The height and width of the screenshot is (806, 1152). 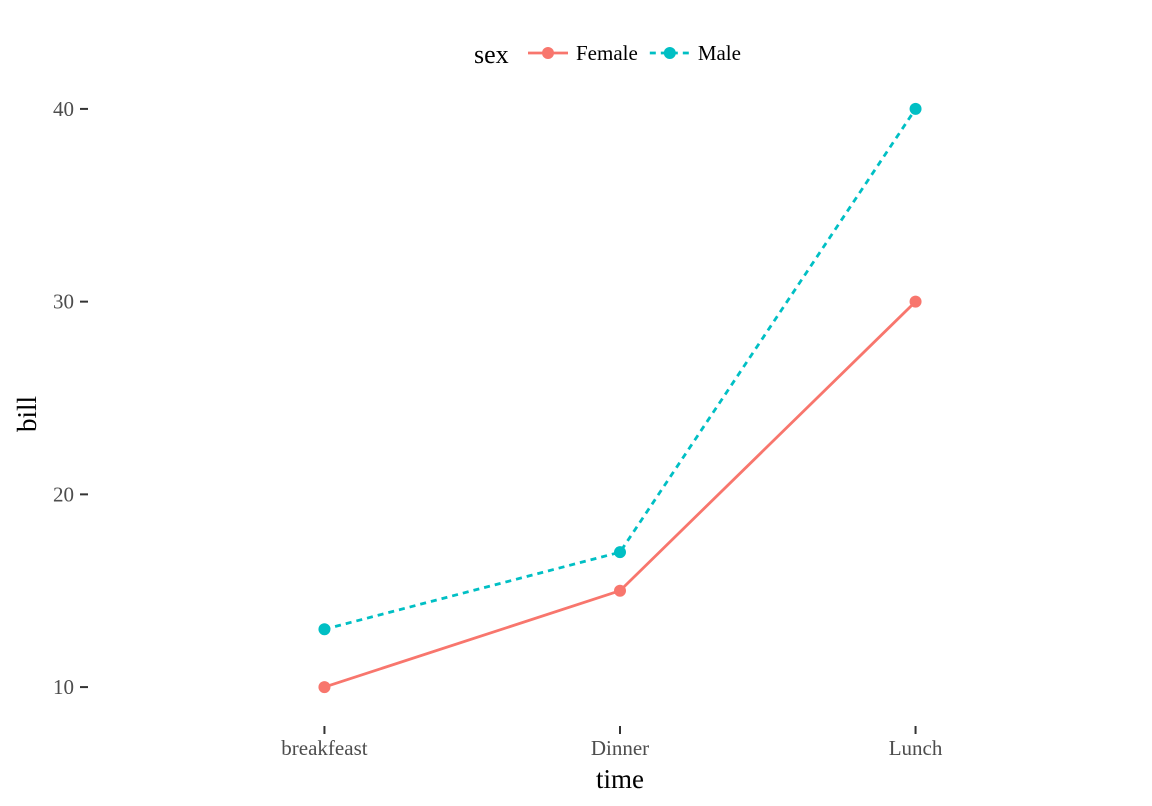 I want to click on legend-label: Male, so click(x=719, y=53).